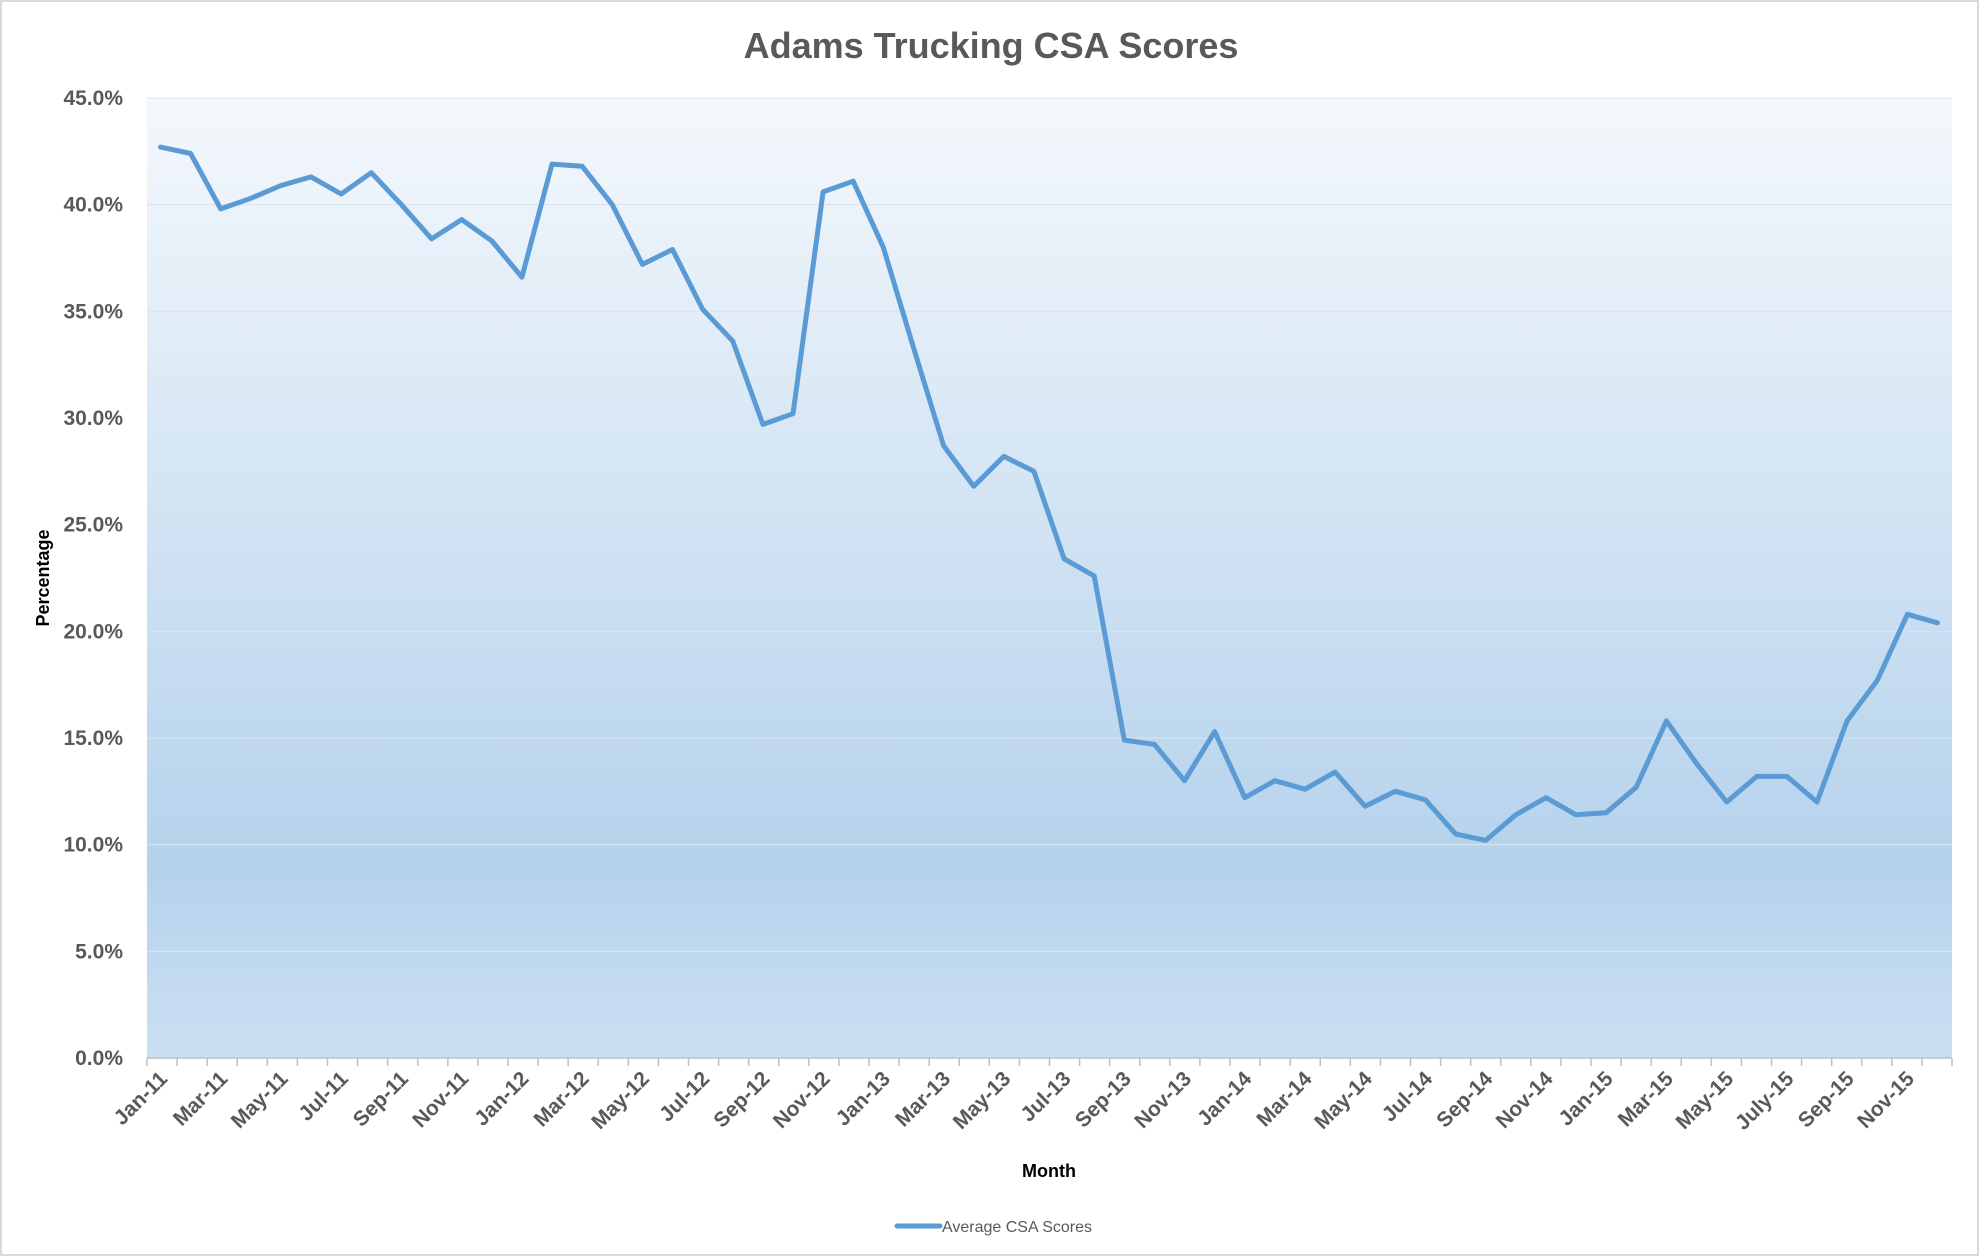 The width and height of the screenshot is (1979, 1258). What do you see at coordinates (1826, 1099) in the screenshot?
I see `x-tick-label: Sep-15` at bounding box center [1826, 1099].